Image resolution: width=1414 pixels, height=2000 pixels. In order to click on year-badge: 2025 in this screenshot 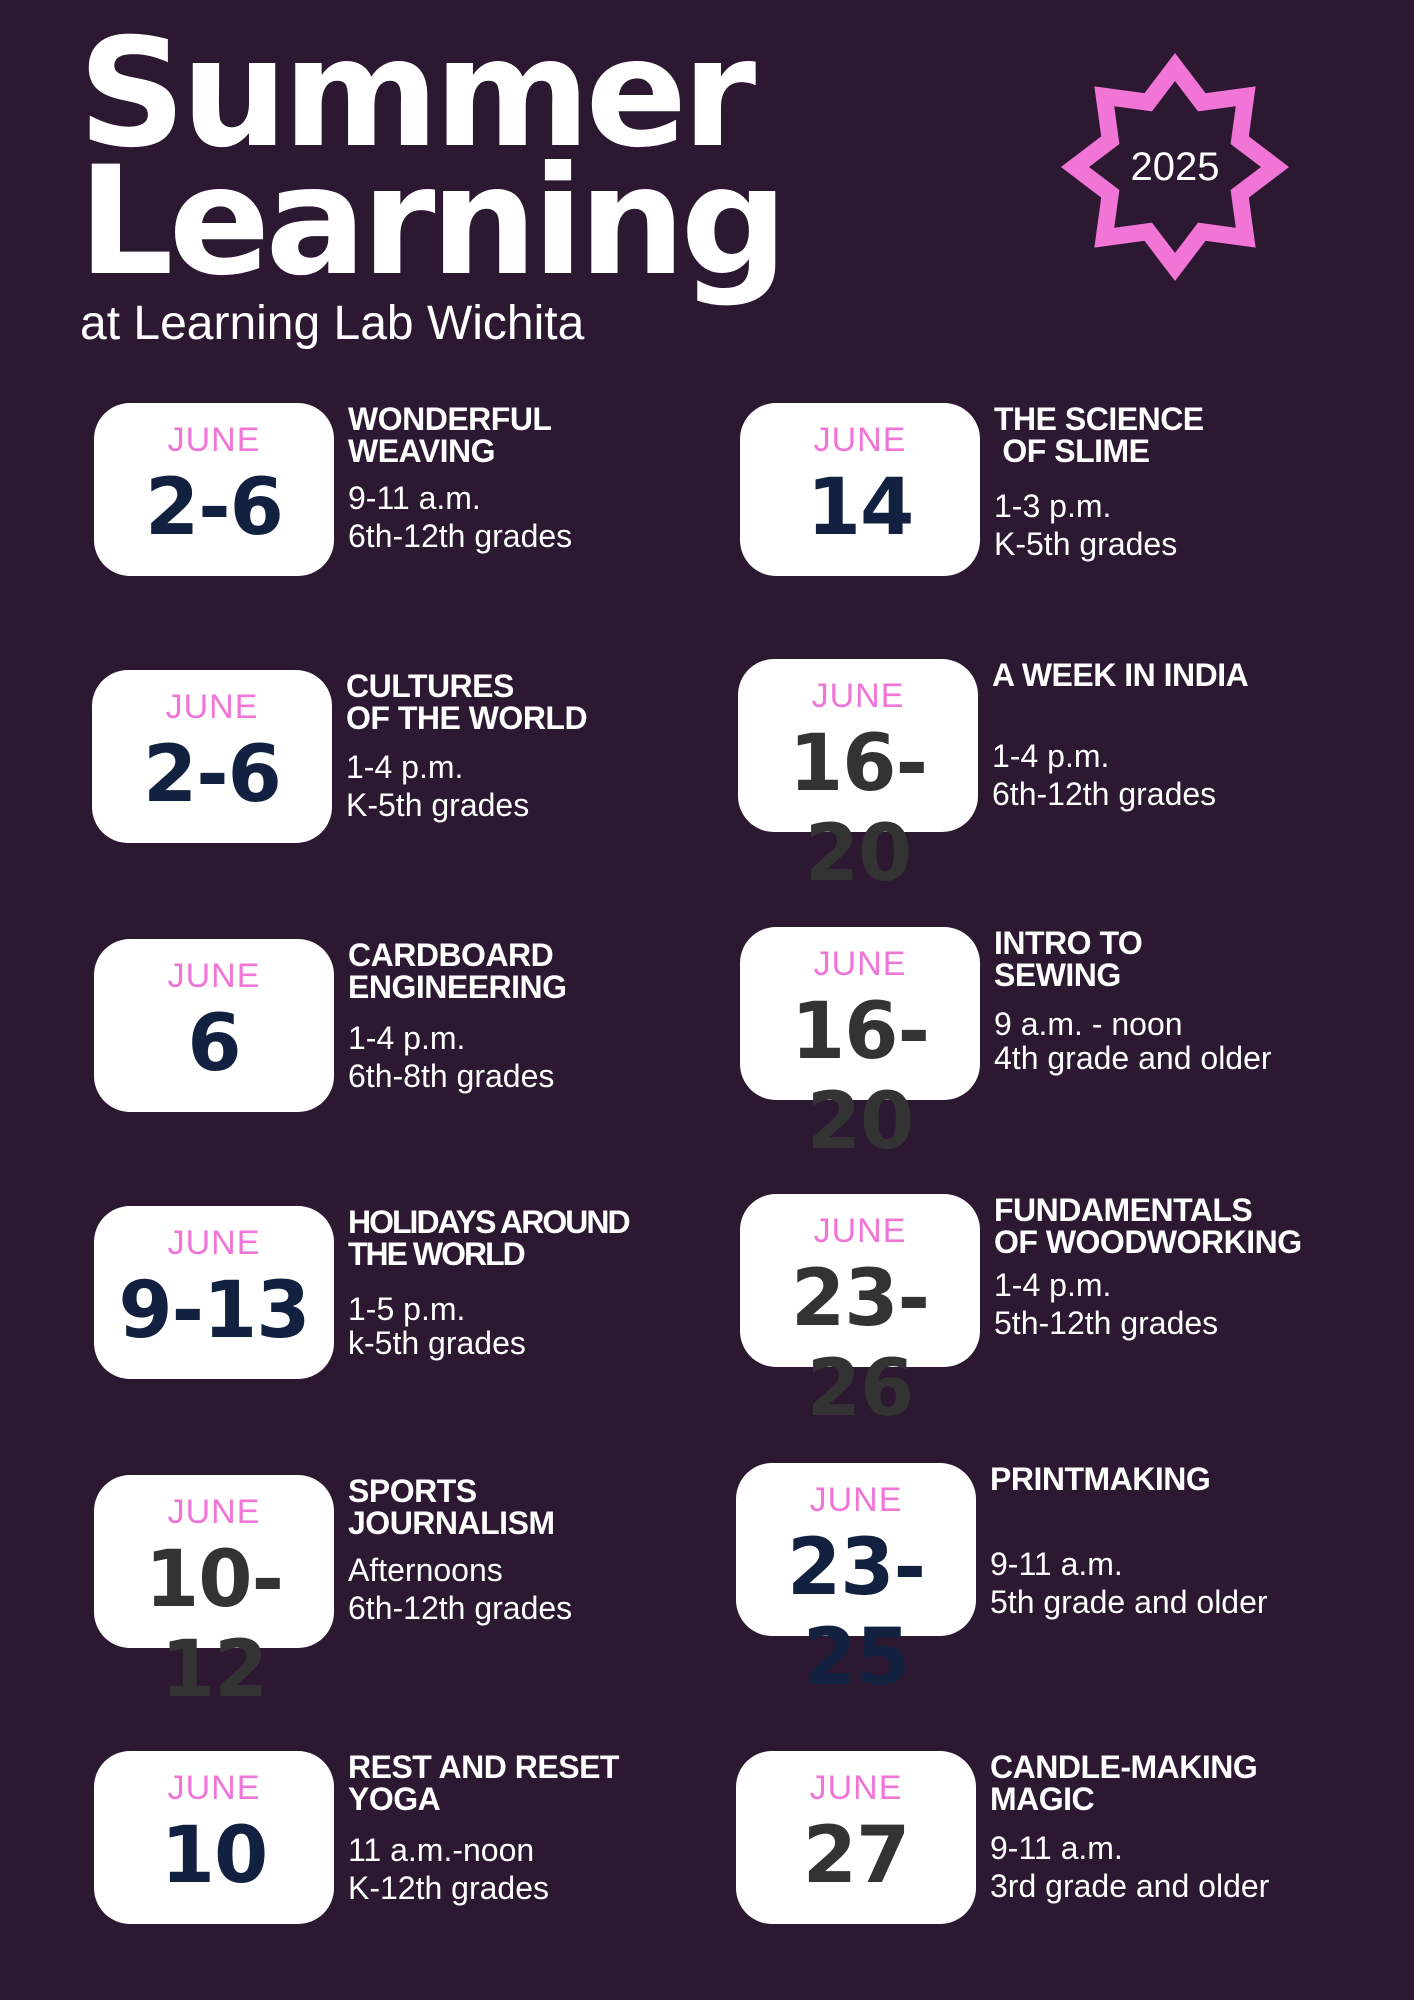, I will do `click(1175, 167)`.